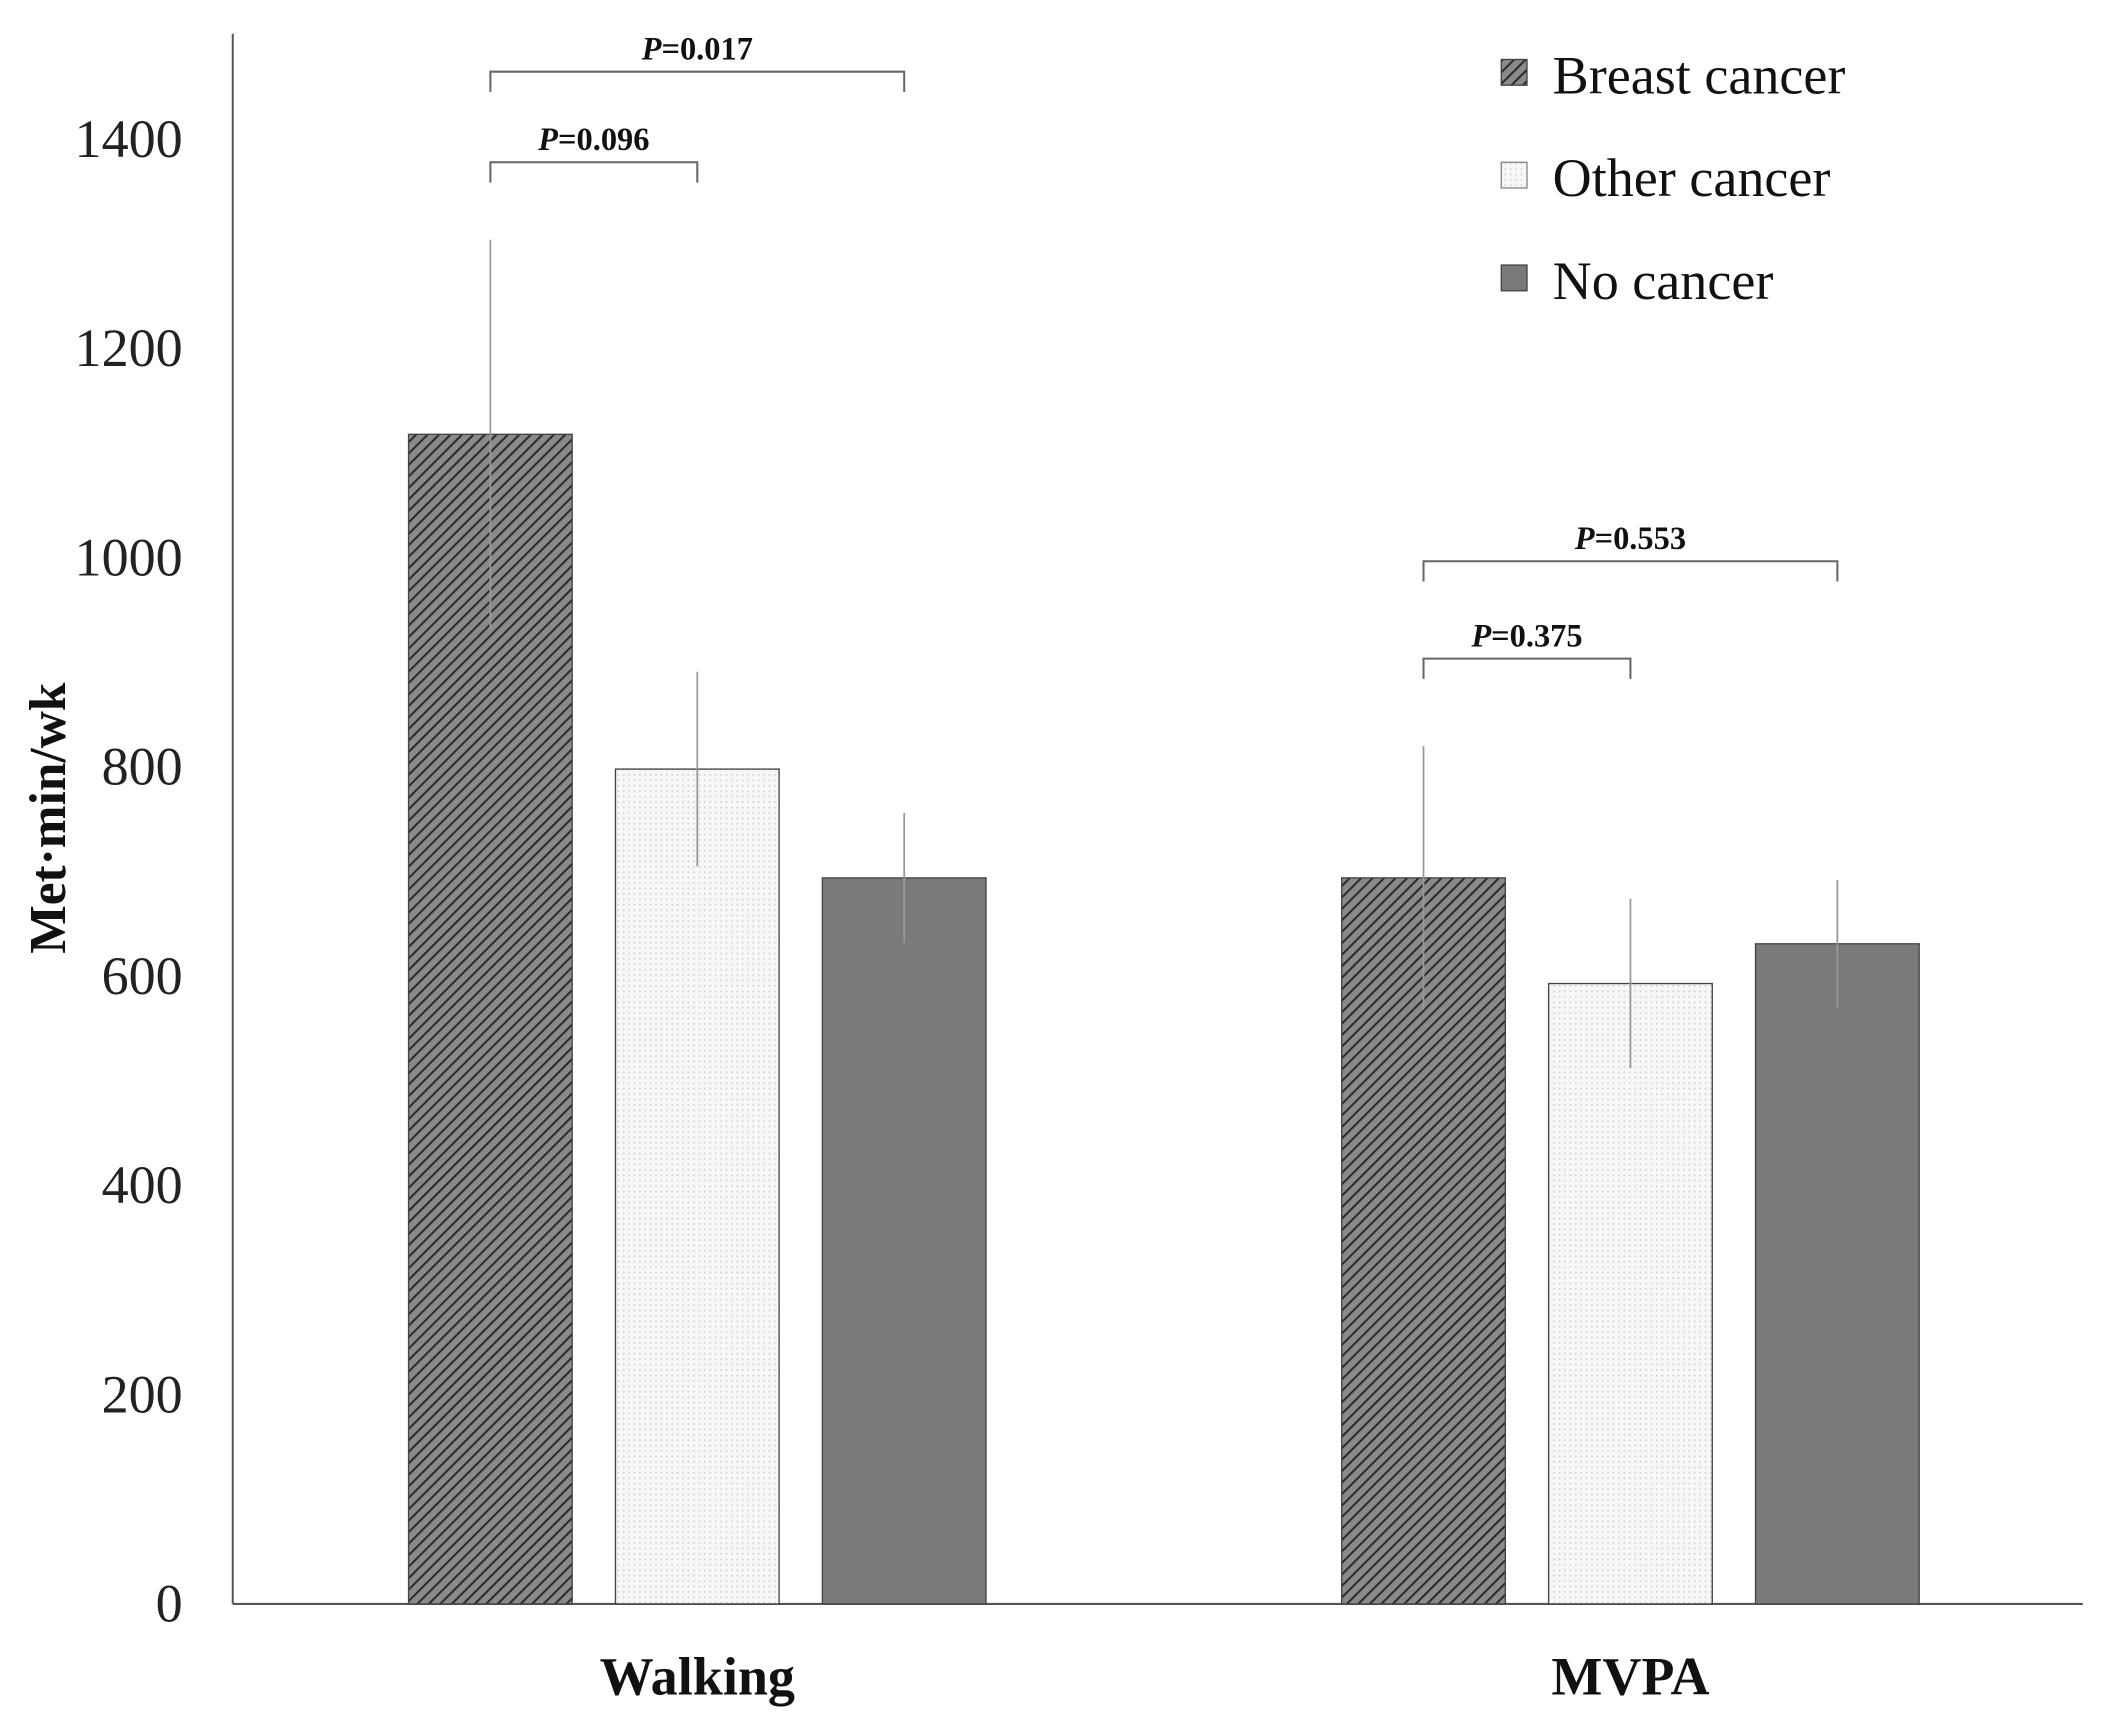 This screenshot has height=1727, width=2110. Describe the element at coordinates (142, 1394) in the screenshot. I see `y-tick-label: 200` at that location.